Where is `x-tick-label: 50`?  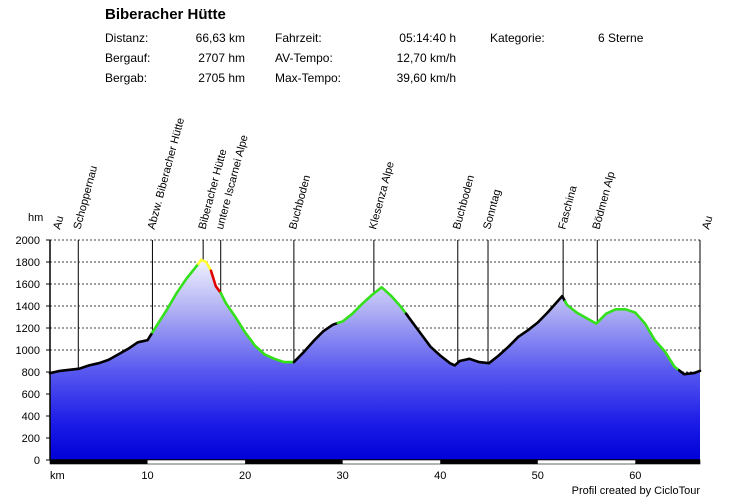
x-tick-label: 50 is located at coordinates (538, 476).